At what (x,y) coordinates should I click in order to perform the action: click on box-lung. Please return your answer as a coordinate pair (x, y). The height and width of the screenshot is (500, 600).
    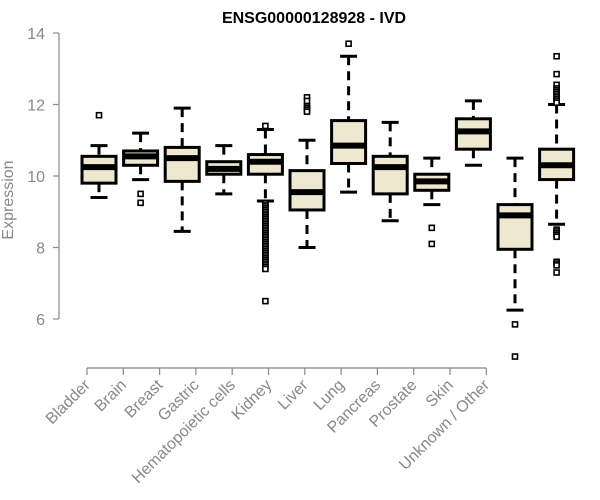
    Looking at the image, I should click on (390, 171).